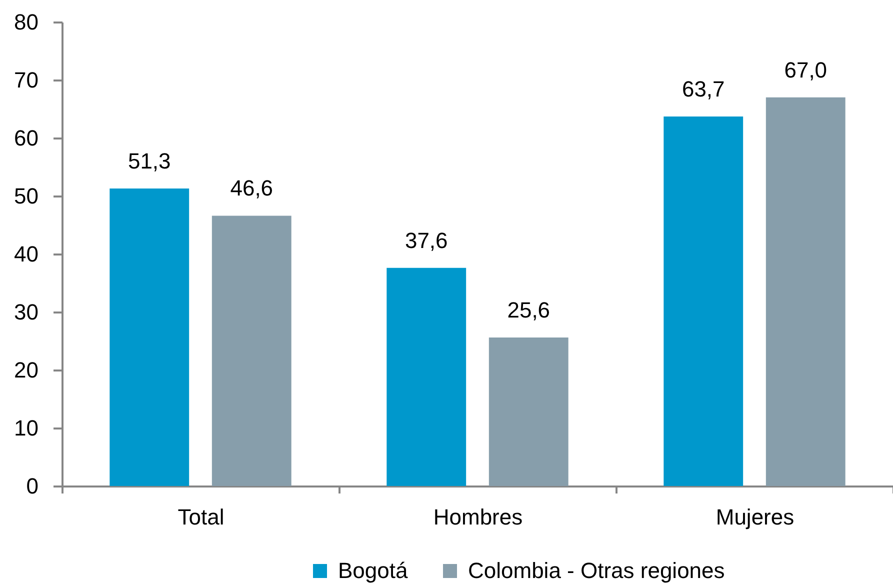 The width and height of the screenshot is (893, 583). I want to click on x-tick-label: Total, so click(201, 517).